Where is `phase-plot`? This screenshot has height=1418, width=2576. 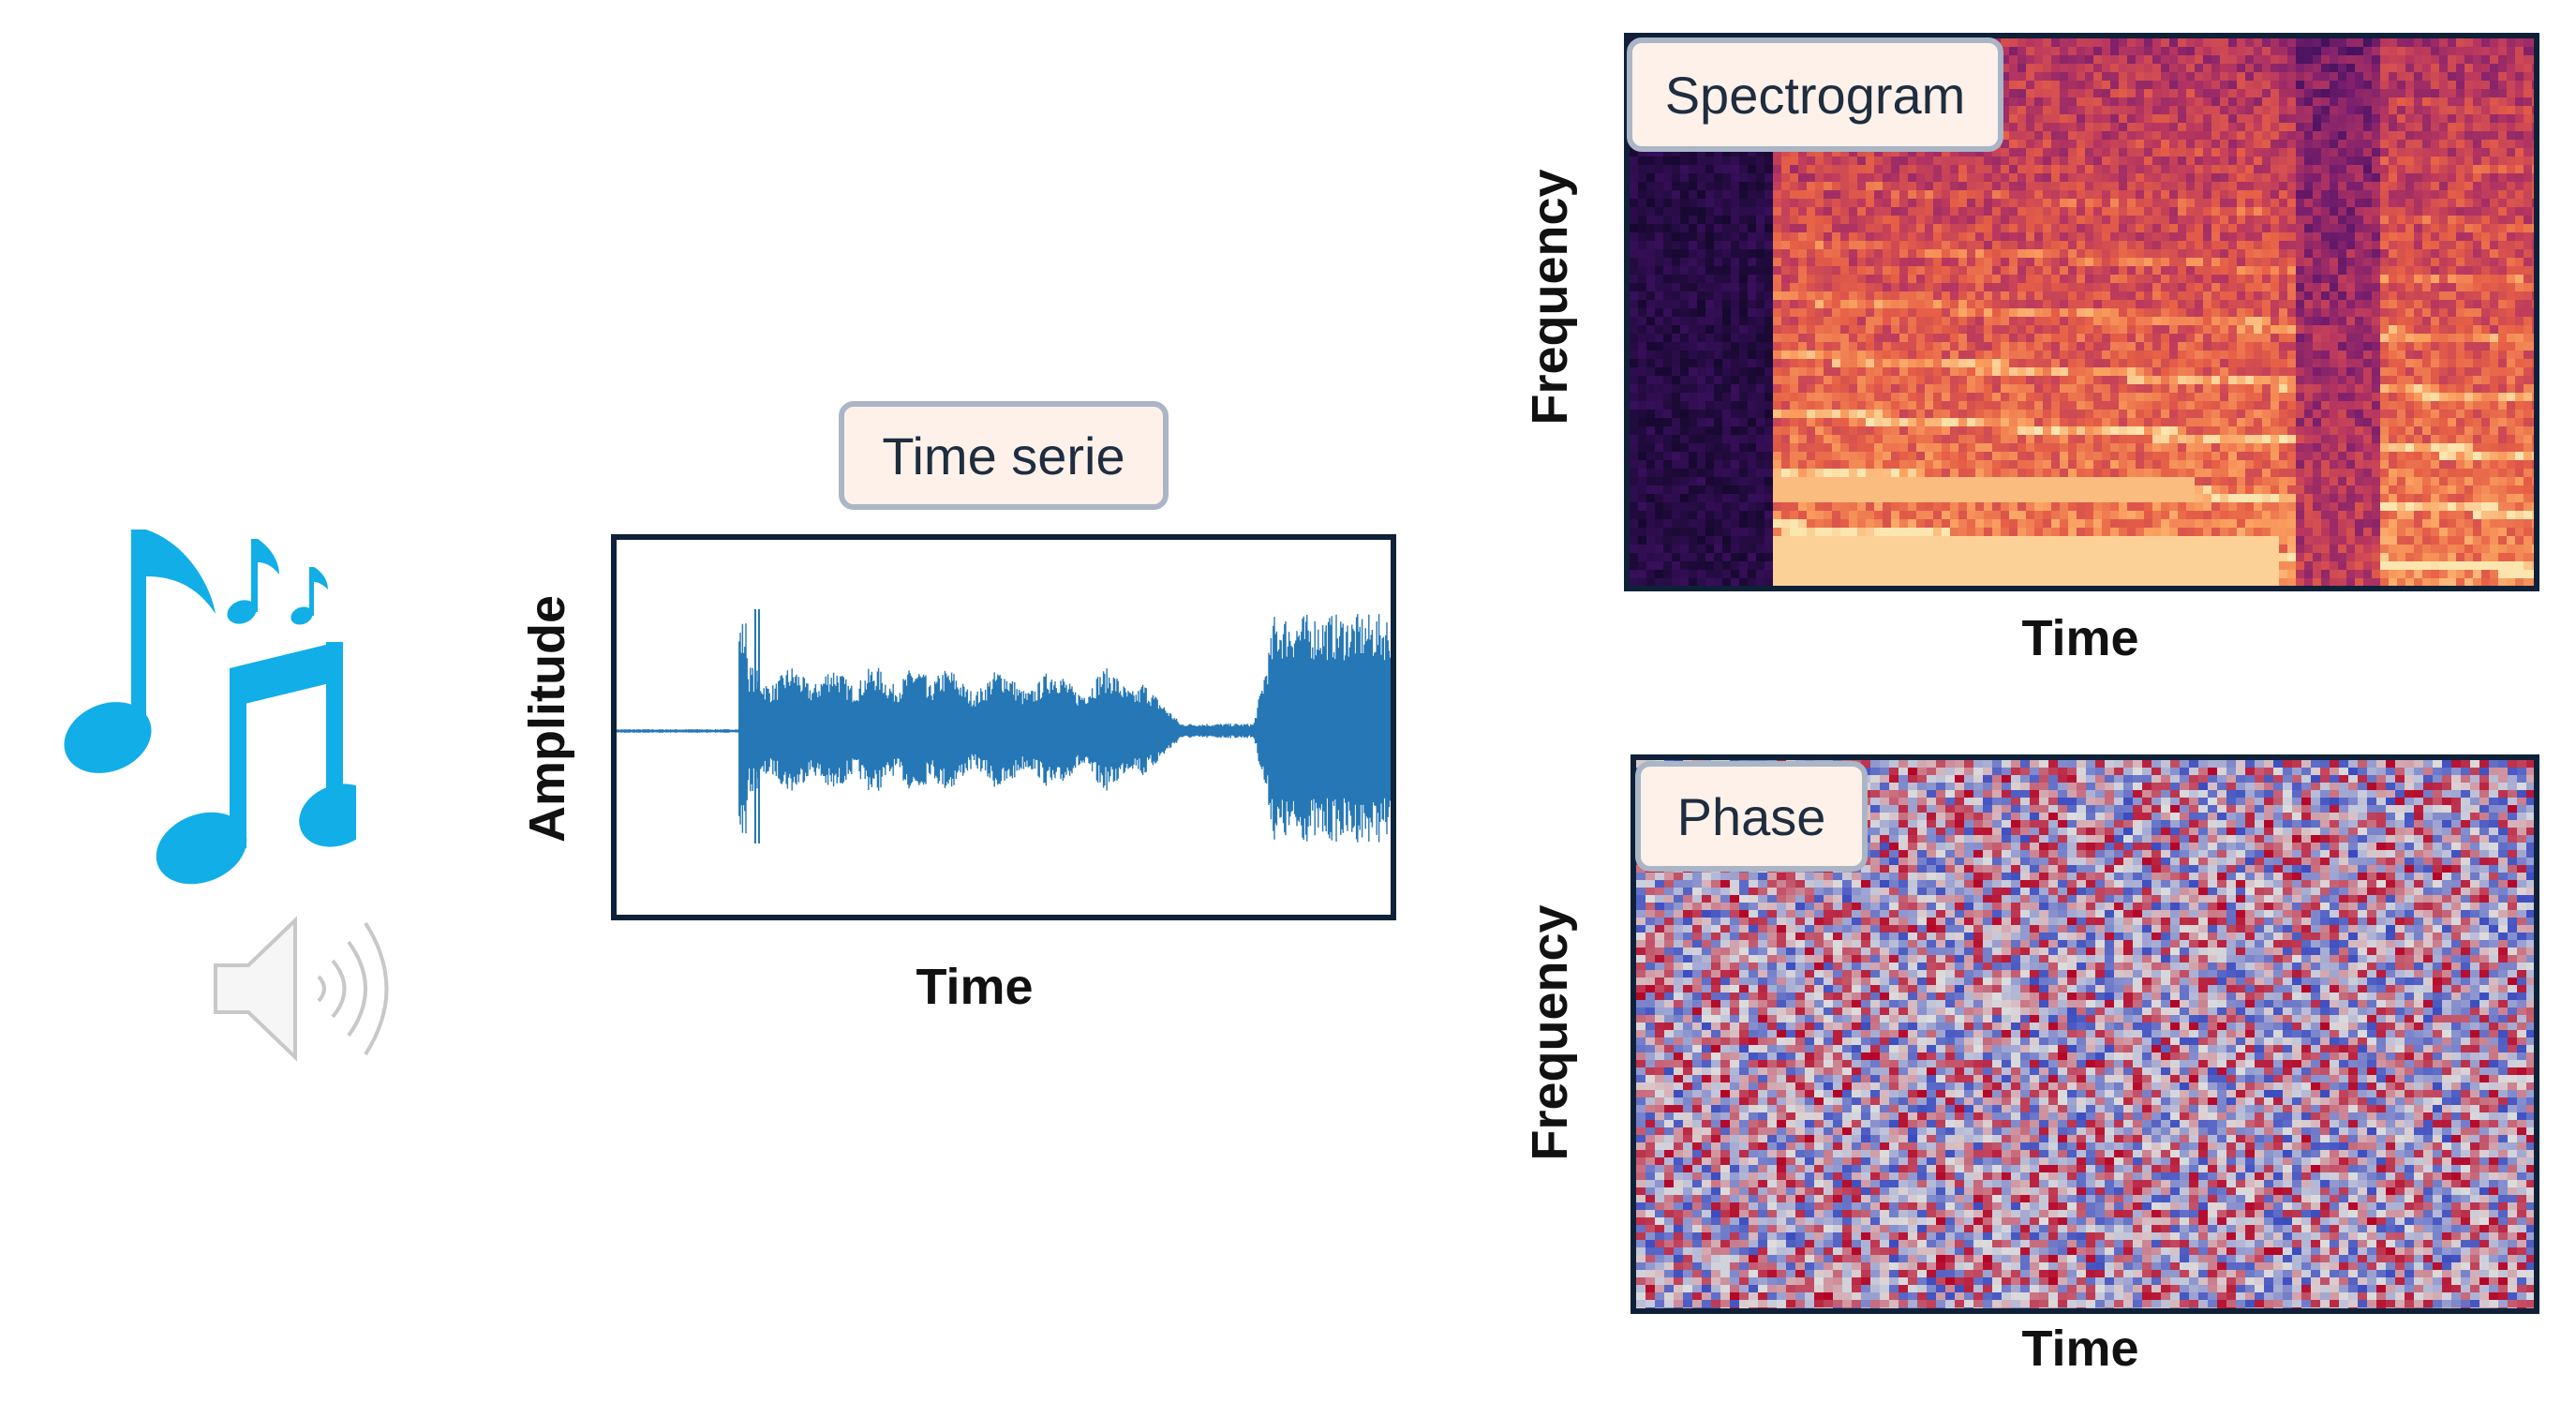 phase-plot is located at coordinates (2084, 1034).